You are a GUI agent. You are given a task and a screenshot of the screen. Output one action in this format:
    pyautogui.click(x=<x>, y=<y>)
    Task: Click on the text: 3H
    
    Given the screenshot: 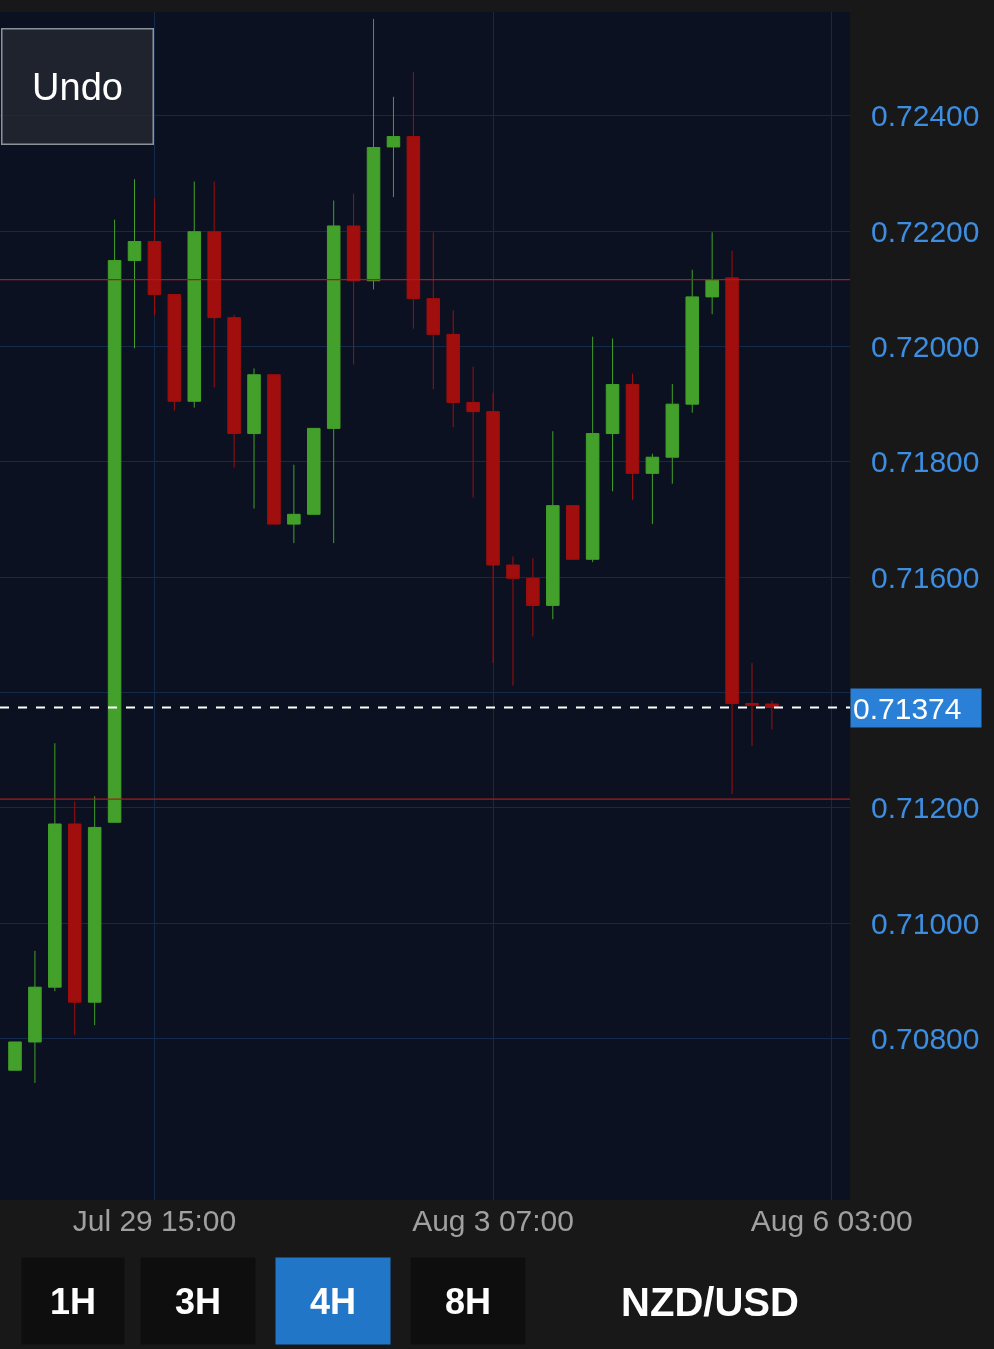 What is the action you would take?
    pyautogui.click(x=198, y=1301)
    